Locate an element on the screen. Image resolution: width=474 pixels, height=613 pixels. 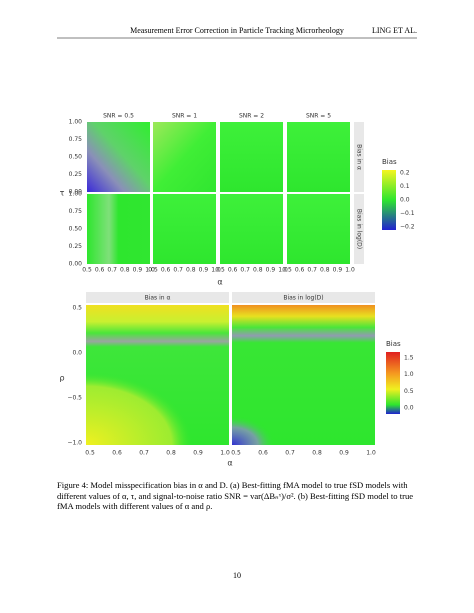
y-tick-label: 0.0 is located at coordinates (77, 353).